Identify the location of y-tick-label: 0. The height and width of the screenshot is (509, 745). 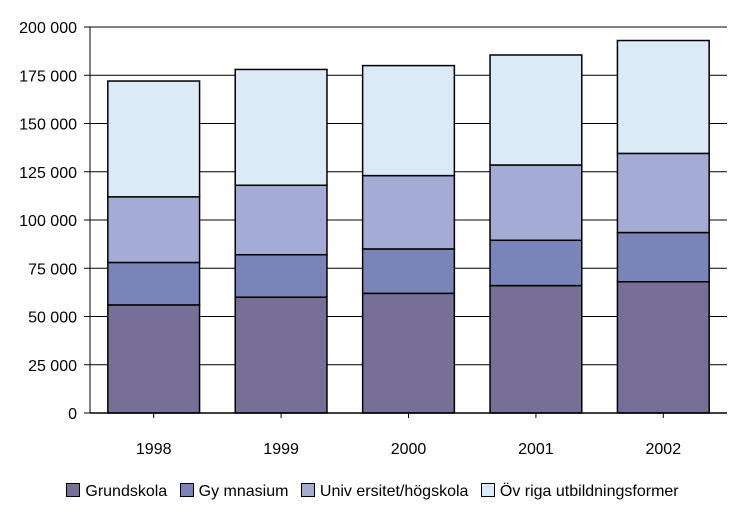
(72, 414).